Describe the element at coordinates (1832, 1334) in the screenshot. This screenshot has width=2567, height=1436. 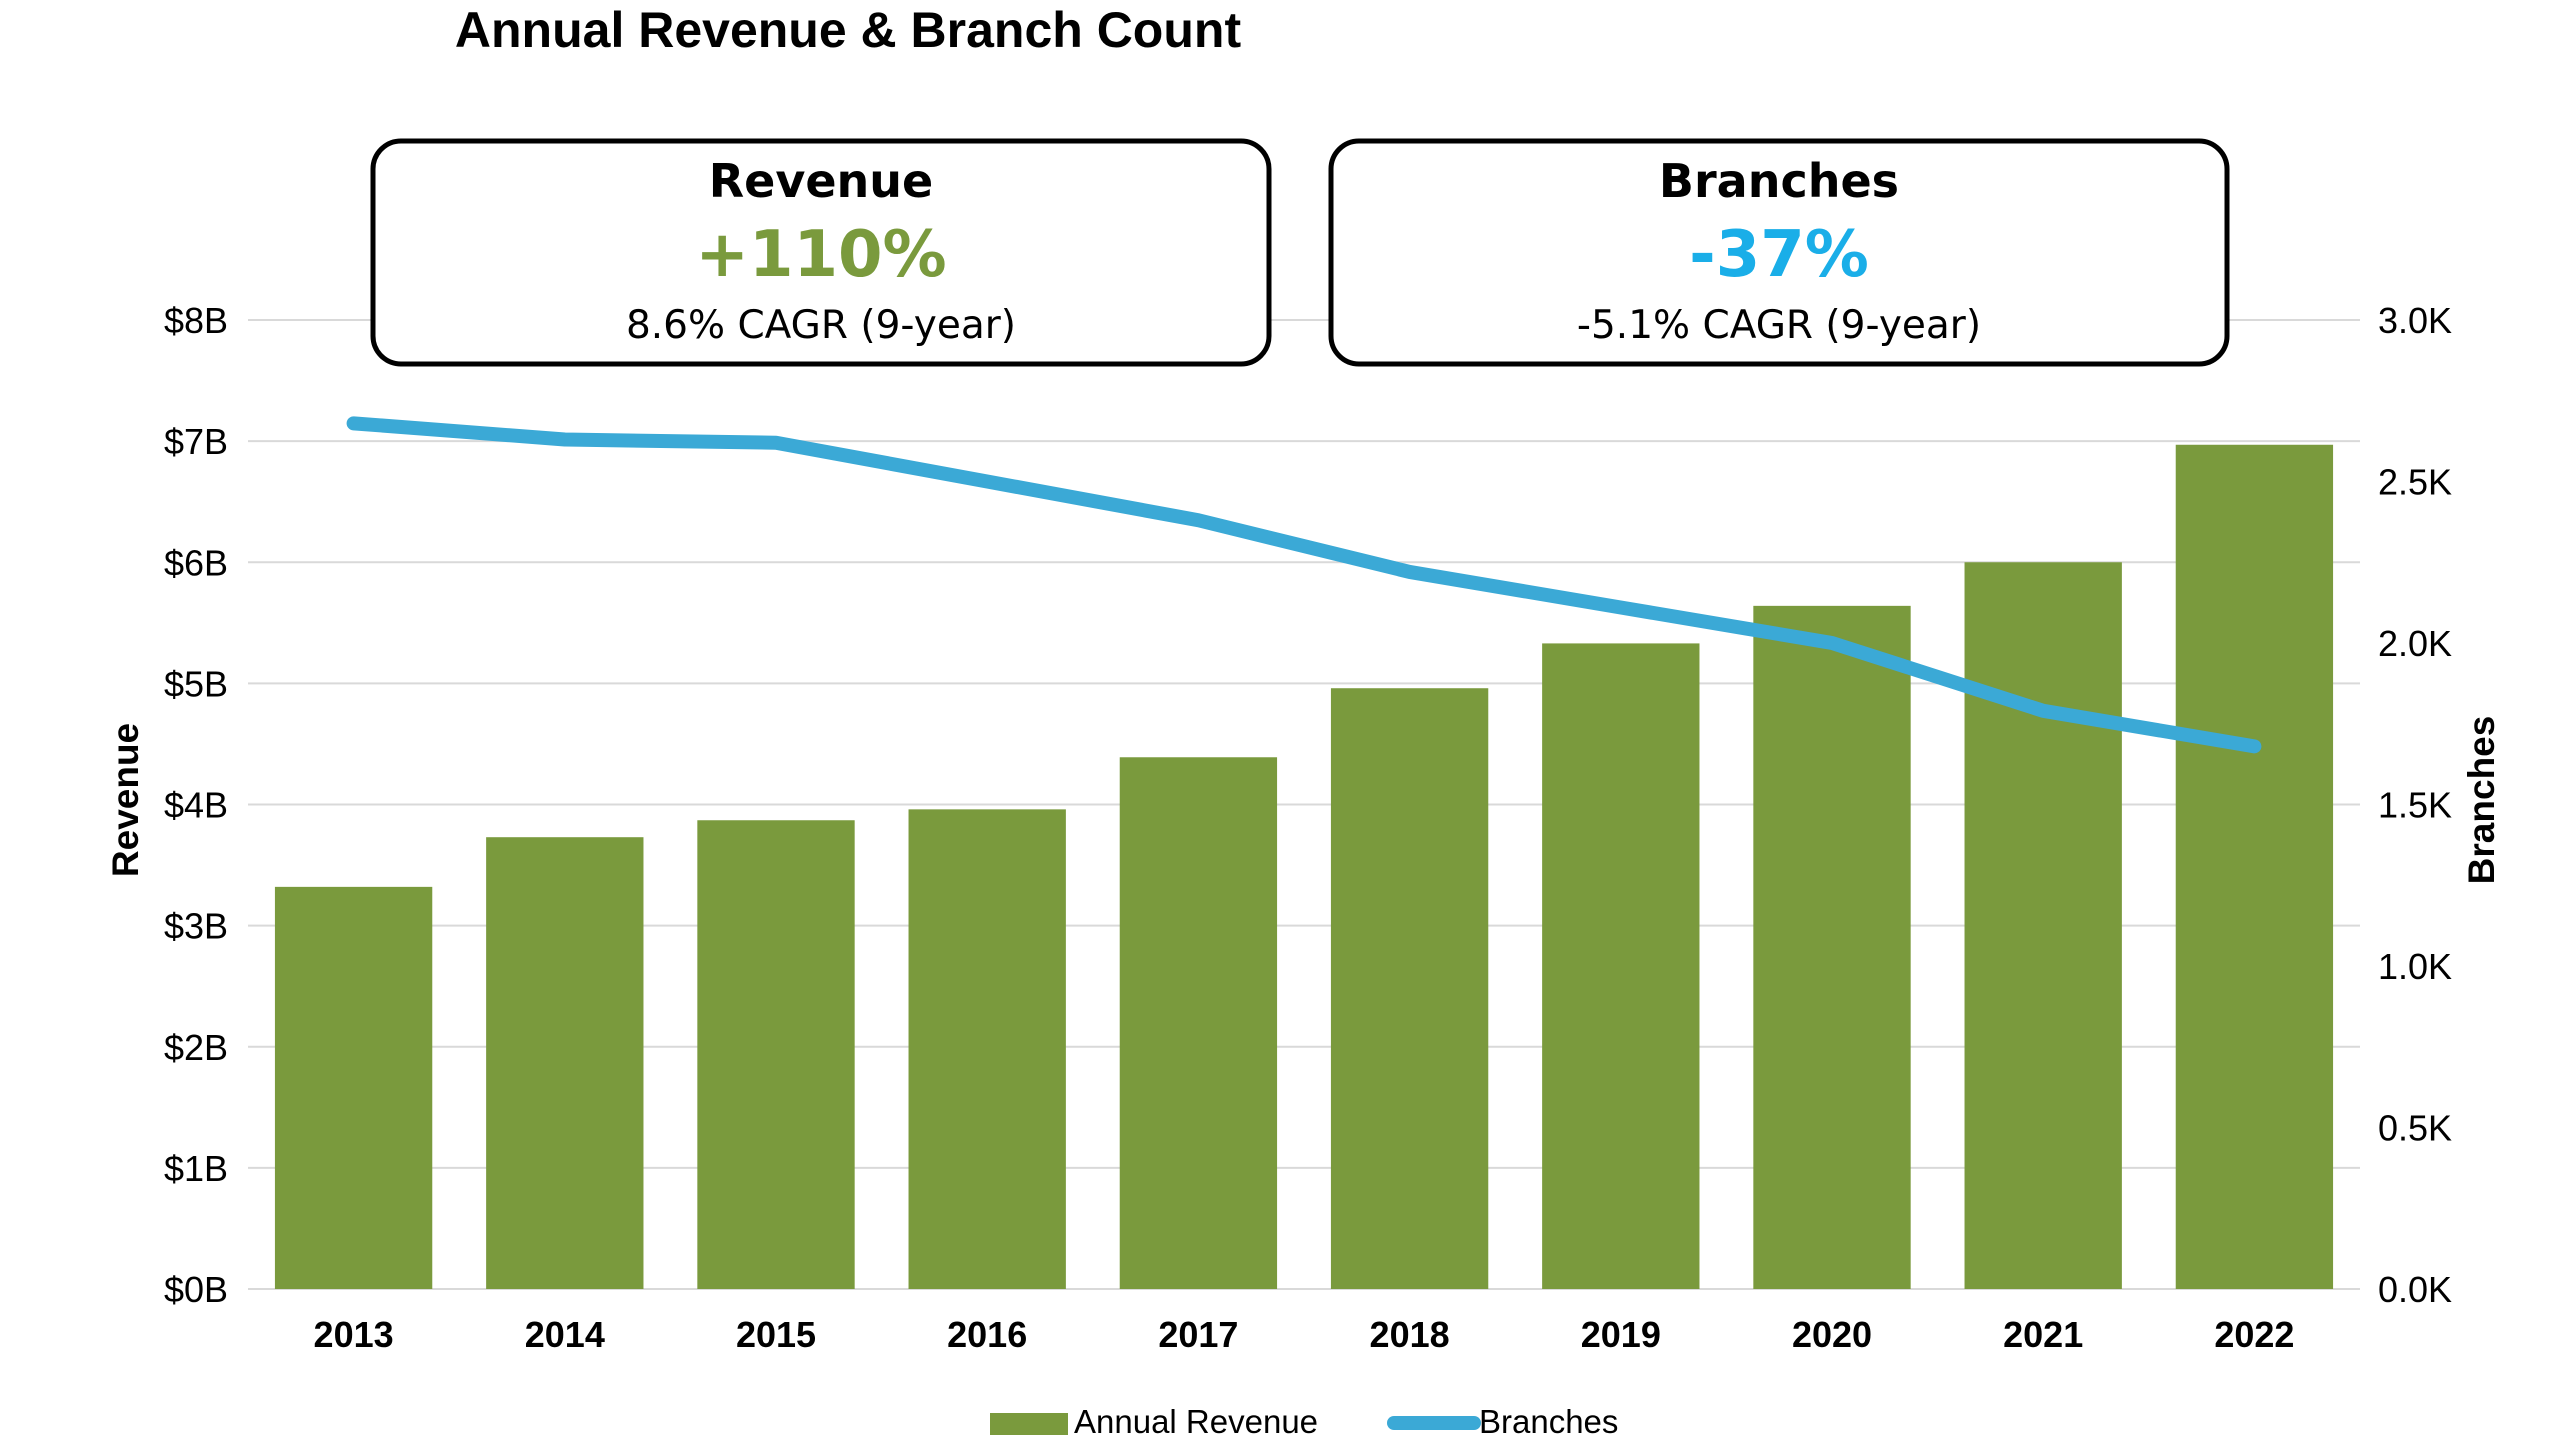
I see `x-tick-label: 2020` at that location.